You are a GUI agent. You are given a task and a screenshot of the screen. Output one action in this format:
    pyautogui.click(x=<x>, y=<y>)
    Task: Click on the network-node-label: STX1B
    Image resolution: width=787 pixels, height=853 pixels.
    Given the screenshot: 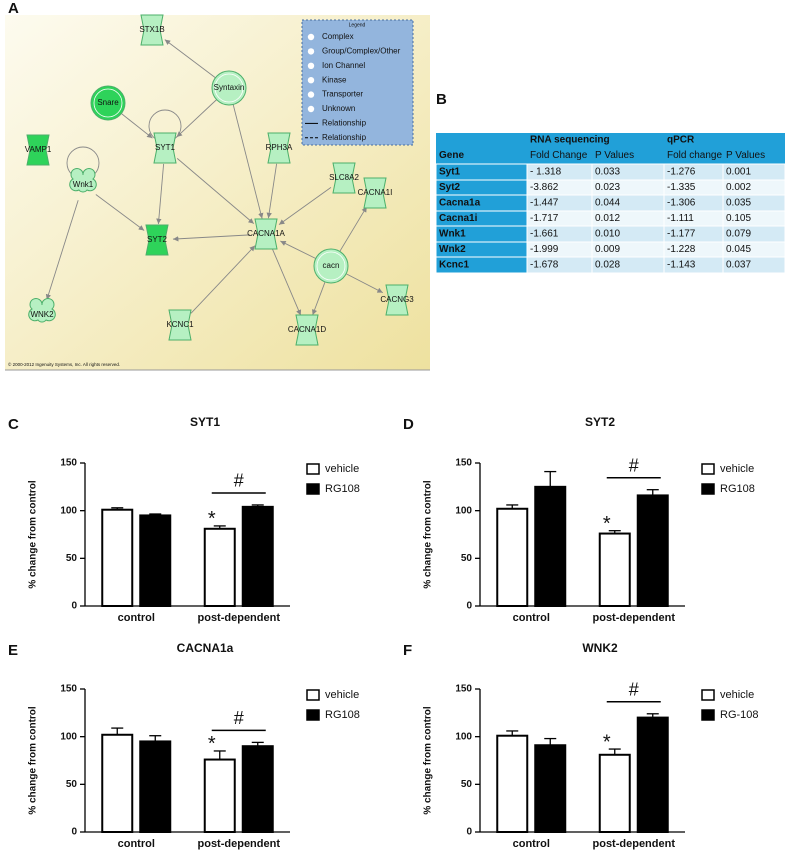 What is the action you would take?
    pyautogui.click(x=151, y=29)
    